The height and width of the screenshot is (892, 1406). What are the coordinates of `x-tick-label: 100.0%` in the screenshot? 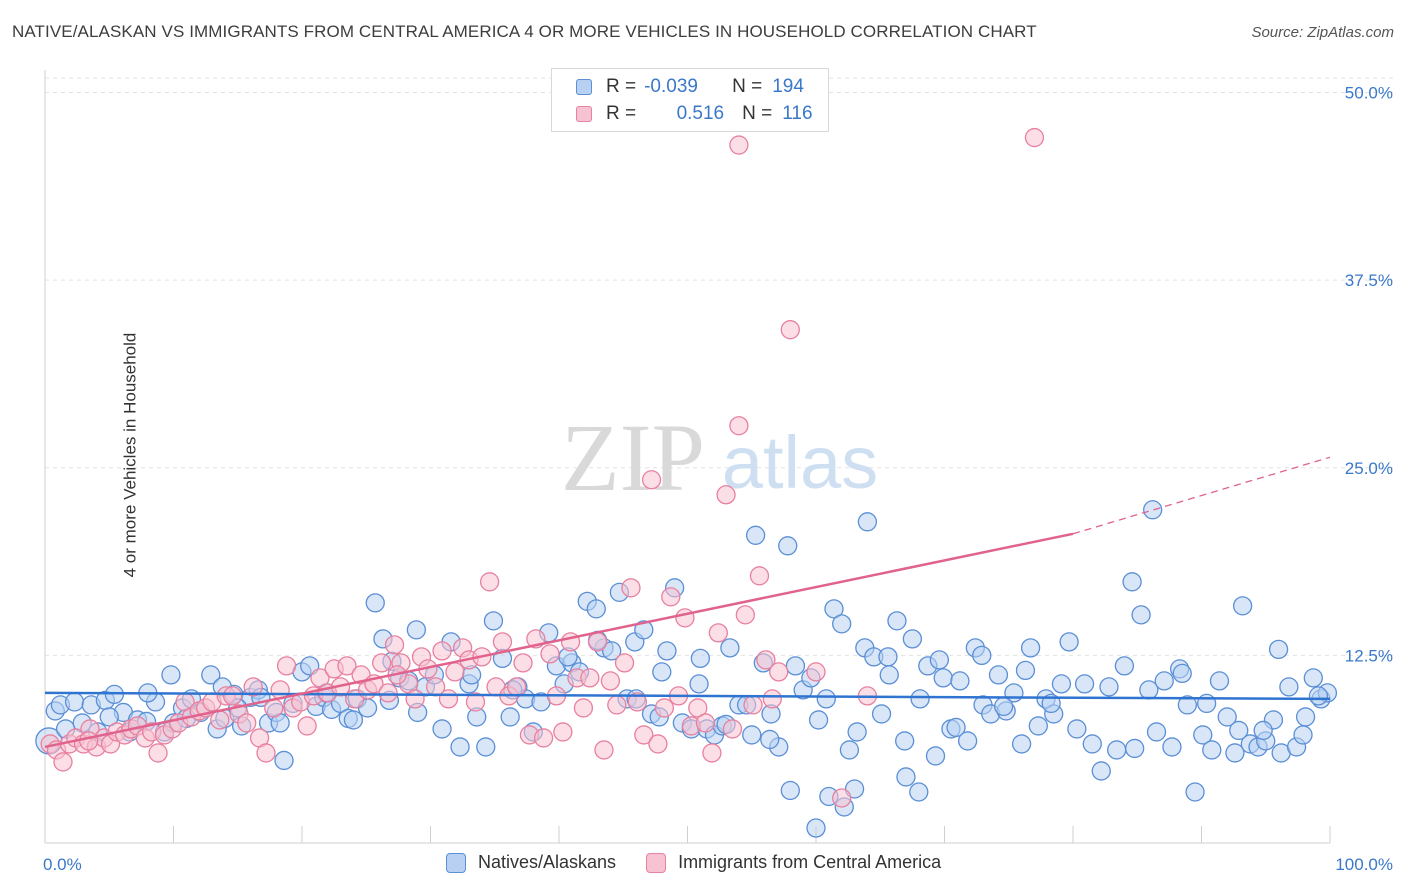 It's located at (1364, 864).